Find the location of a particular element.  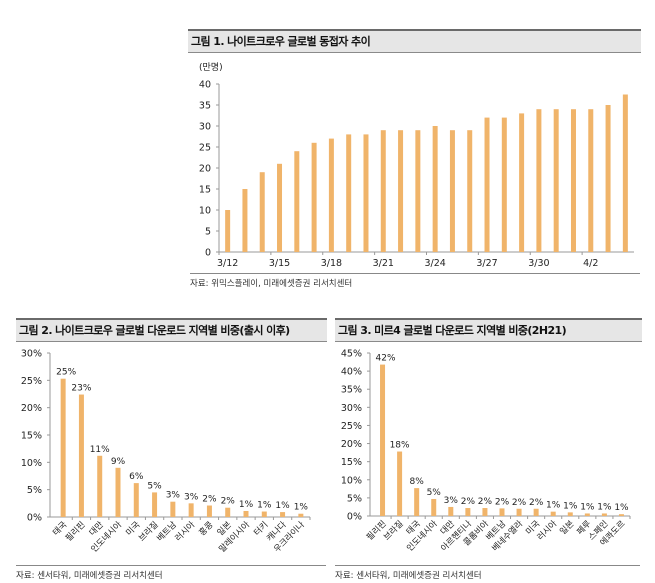

x-tick-label: 3/30 is located at coordinates (538, 263).